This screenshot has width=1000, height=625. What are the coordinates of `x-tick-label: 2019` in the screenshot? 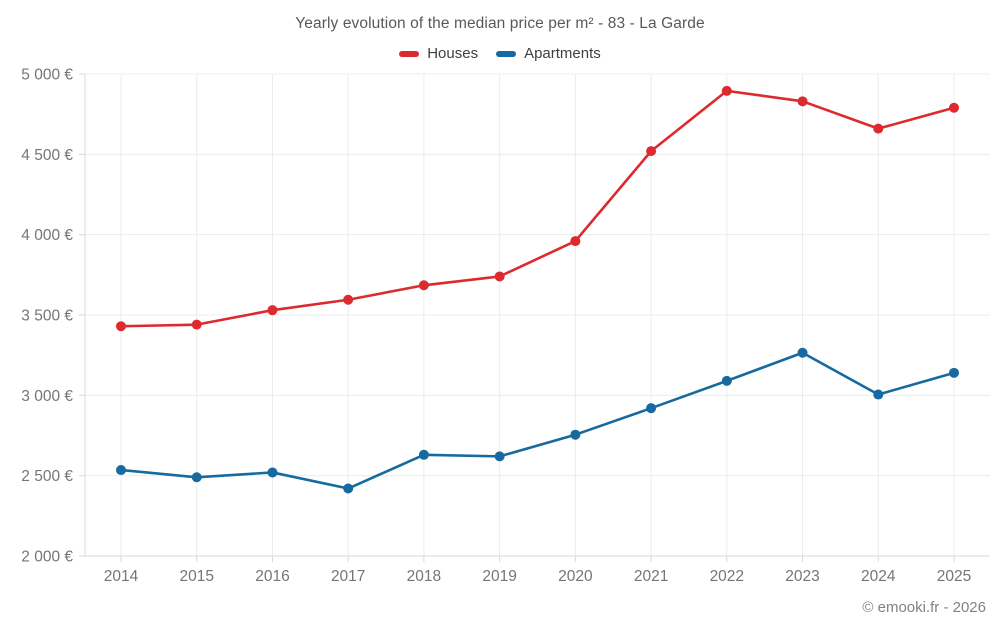 It's located at (499, 576).